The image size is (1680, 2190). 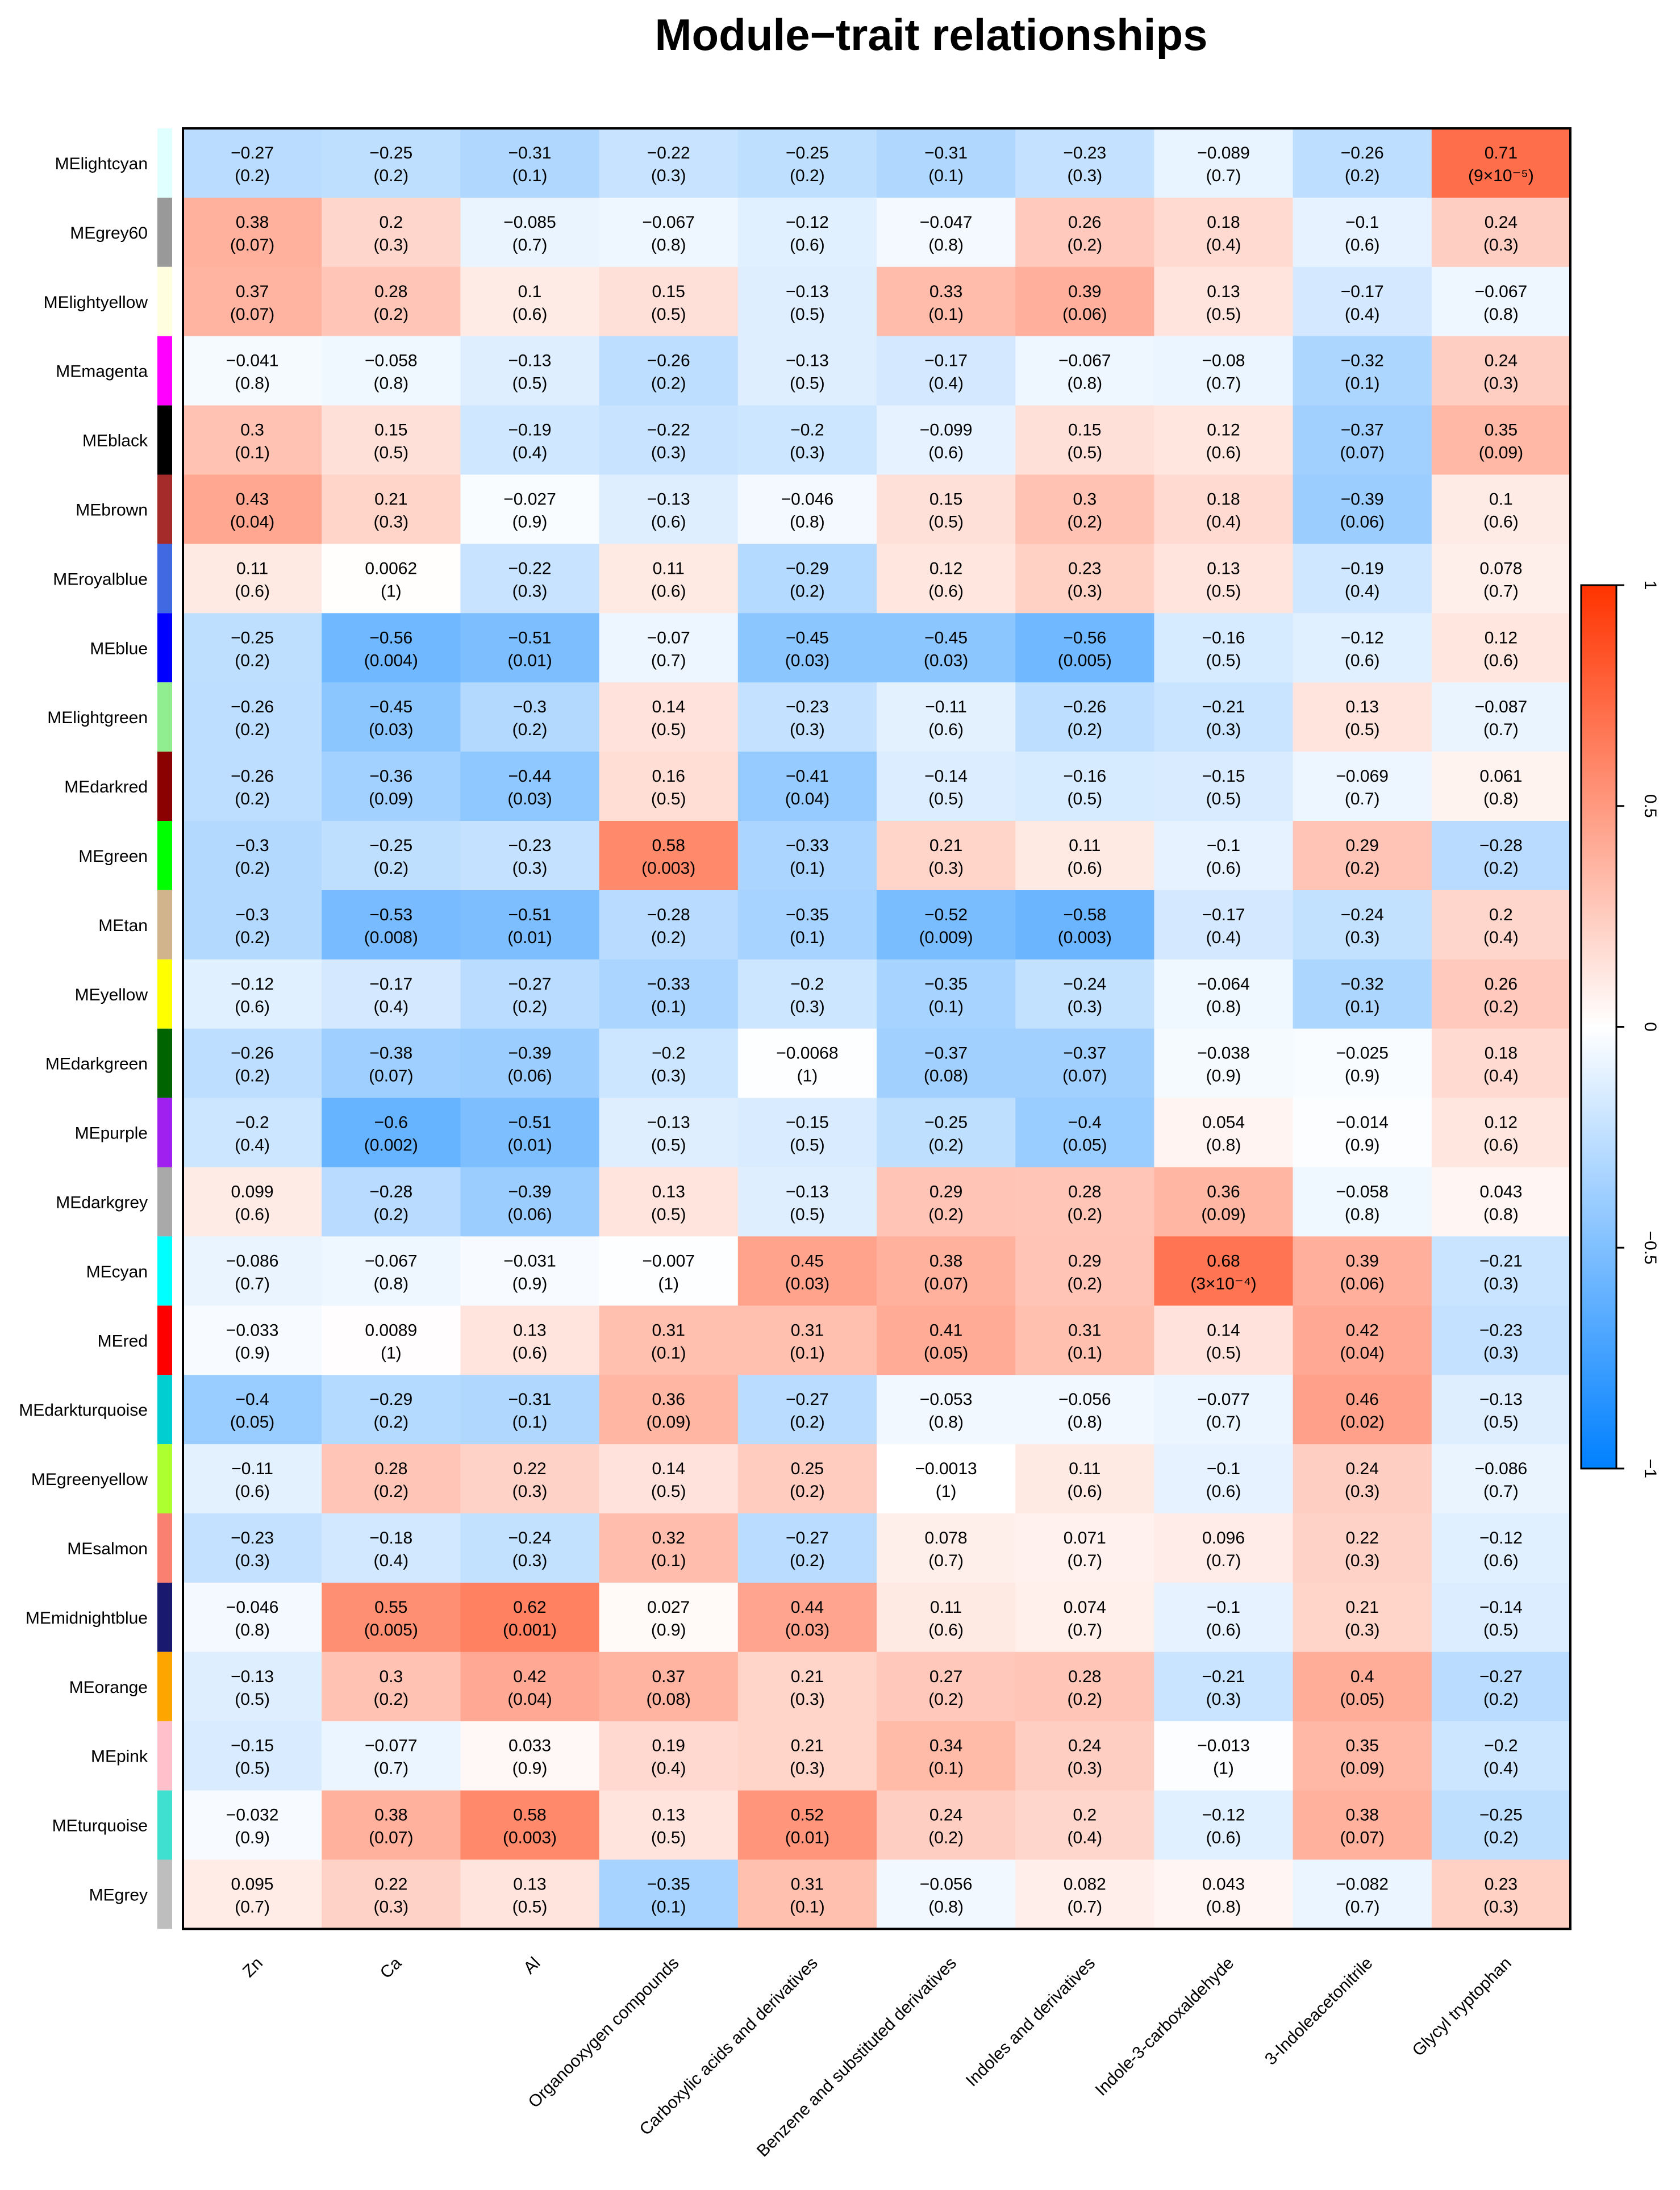 I want to click on cell-pvalue: (0.008), so click(x=391, y=937).